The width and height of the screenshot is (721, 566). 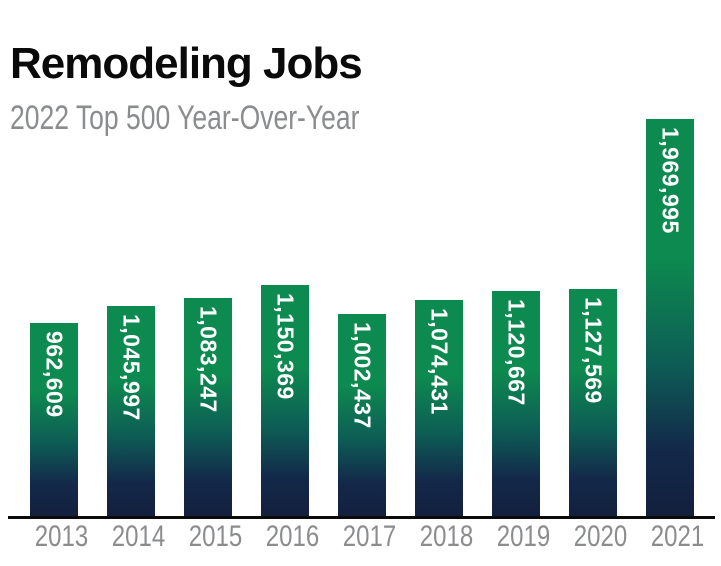 I want to click on bar-value-label: 1,969,995, so click(x=670, y=180).